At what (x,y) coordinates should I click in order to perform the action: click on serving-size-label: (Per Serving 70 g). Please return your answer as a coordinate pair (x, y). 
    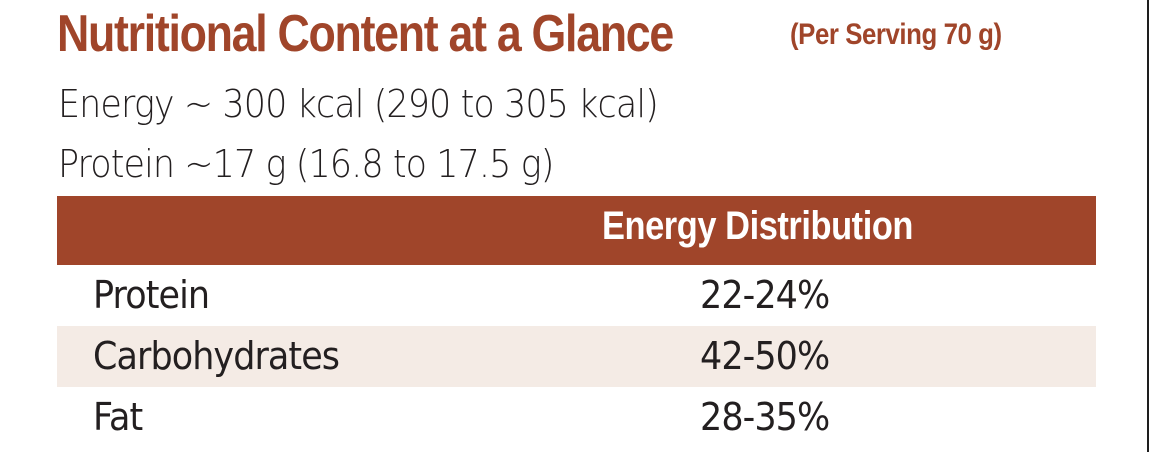
    Looking at the image, I should click on (896, 34).